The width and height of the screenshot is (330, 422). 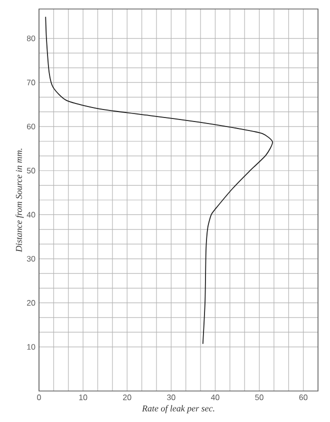 What do you see at coordinates (20, 200) in the screenshot?
I see `y-axis-title: Distance from Source in mm.` at bounding box center [20, 200].